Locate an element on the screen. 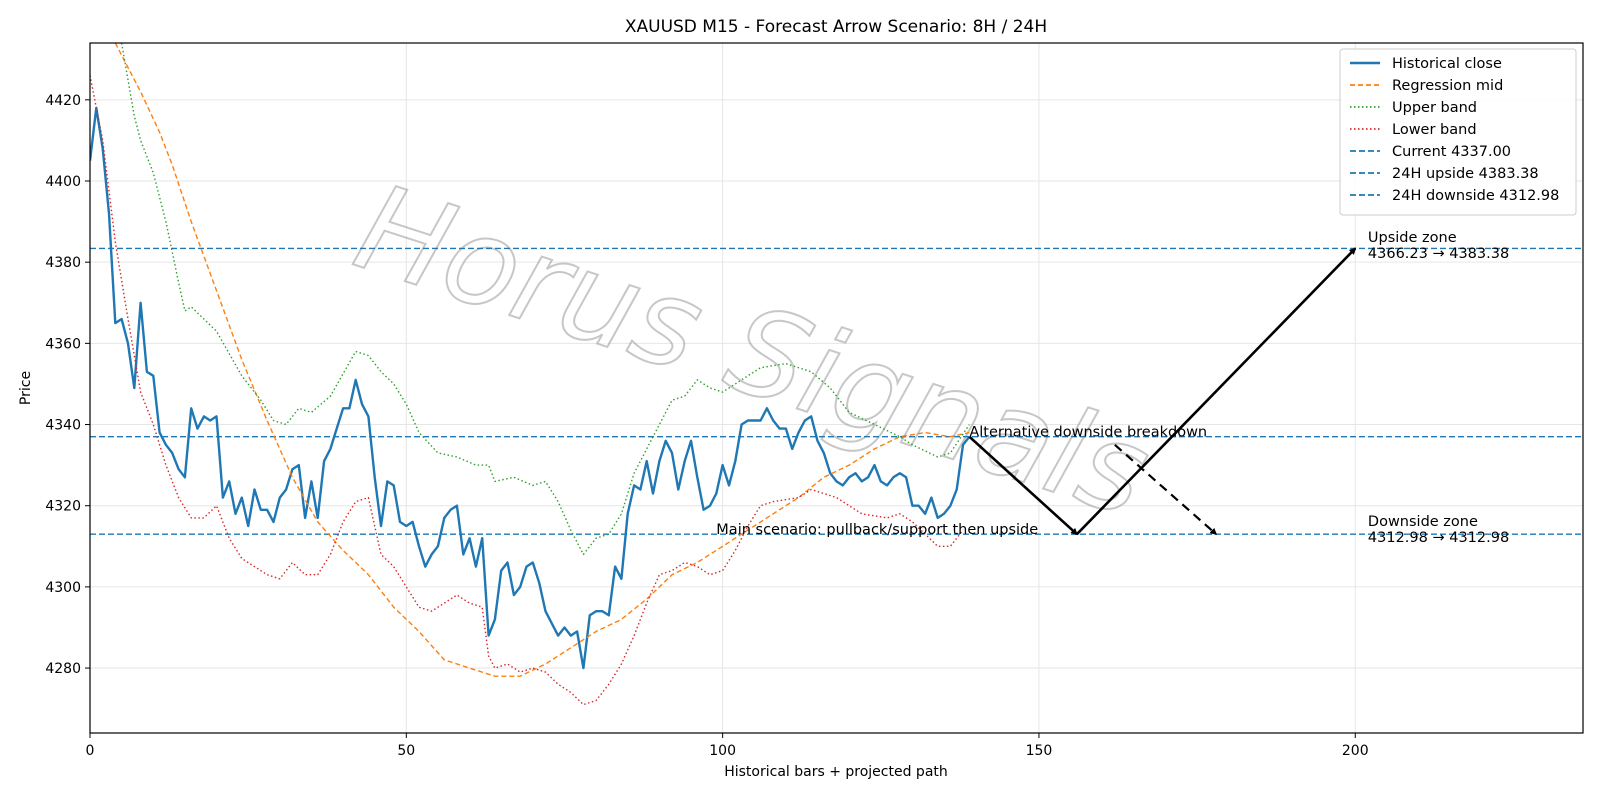 This screenshot has height=800, width=1600. legend-label: Regression mid is located at coordinates (1447, 86).